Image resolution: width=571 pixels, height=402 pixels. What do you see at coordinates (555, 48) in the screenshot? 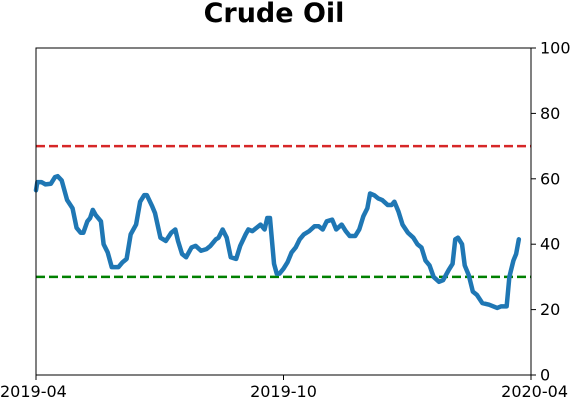
I see `y-tick-label: 100` at bounding box center [555, 48].